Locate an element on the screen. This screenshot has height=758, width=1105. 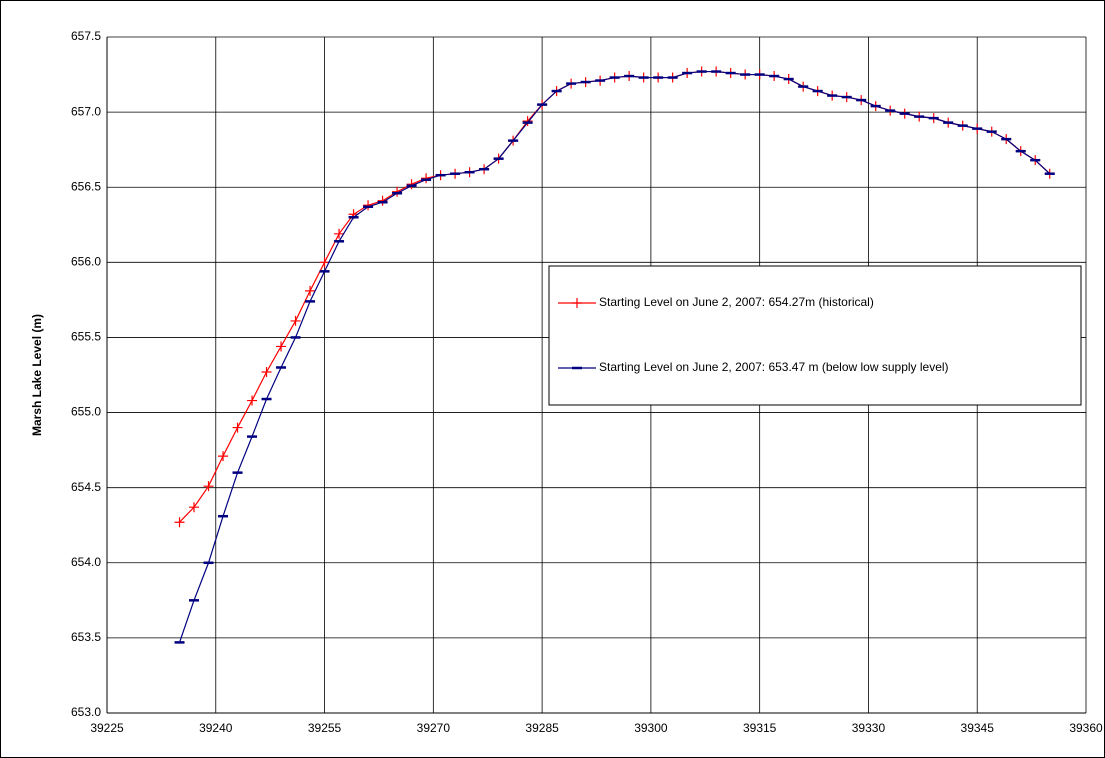
y-tick-label: 654.5 is located at coordinates (86, 487).